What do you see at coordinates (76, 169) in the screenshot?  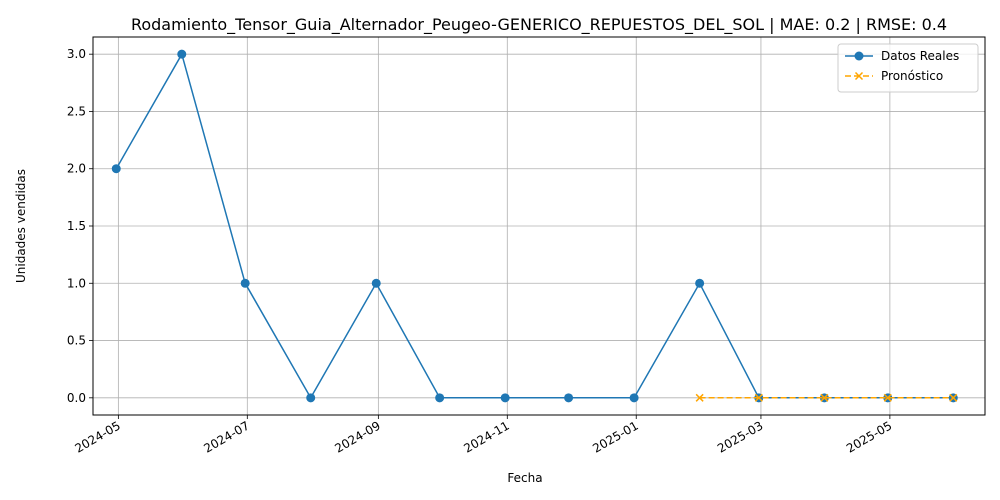 I see `y-tick-label: 2.0` at bounding box center [76, 169].